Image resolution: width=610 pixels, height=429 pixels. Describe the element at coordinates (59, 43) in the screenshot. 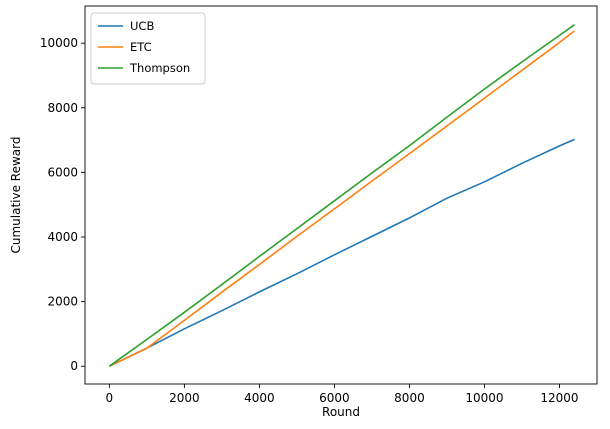

I see `y-tick-label: 10000` at that location.